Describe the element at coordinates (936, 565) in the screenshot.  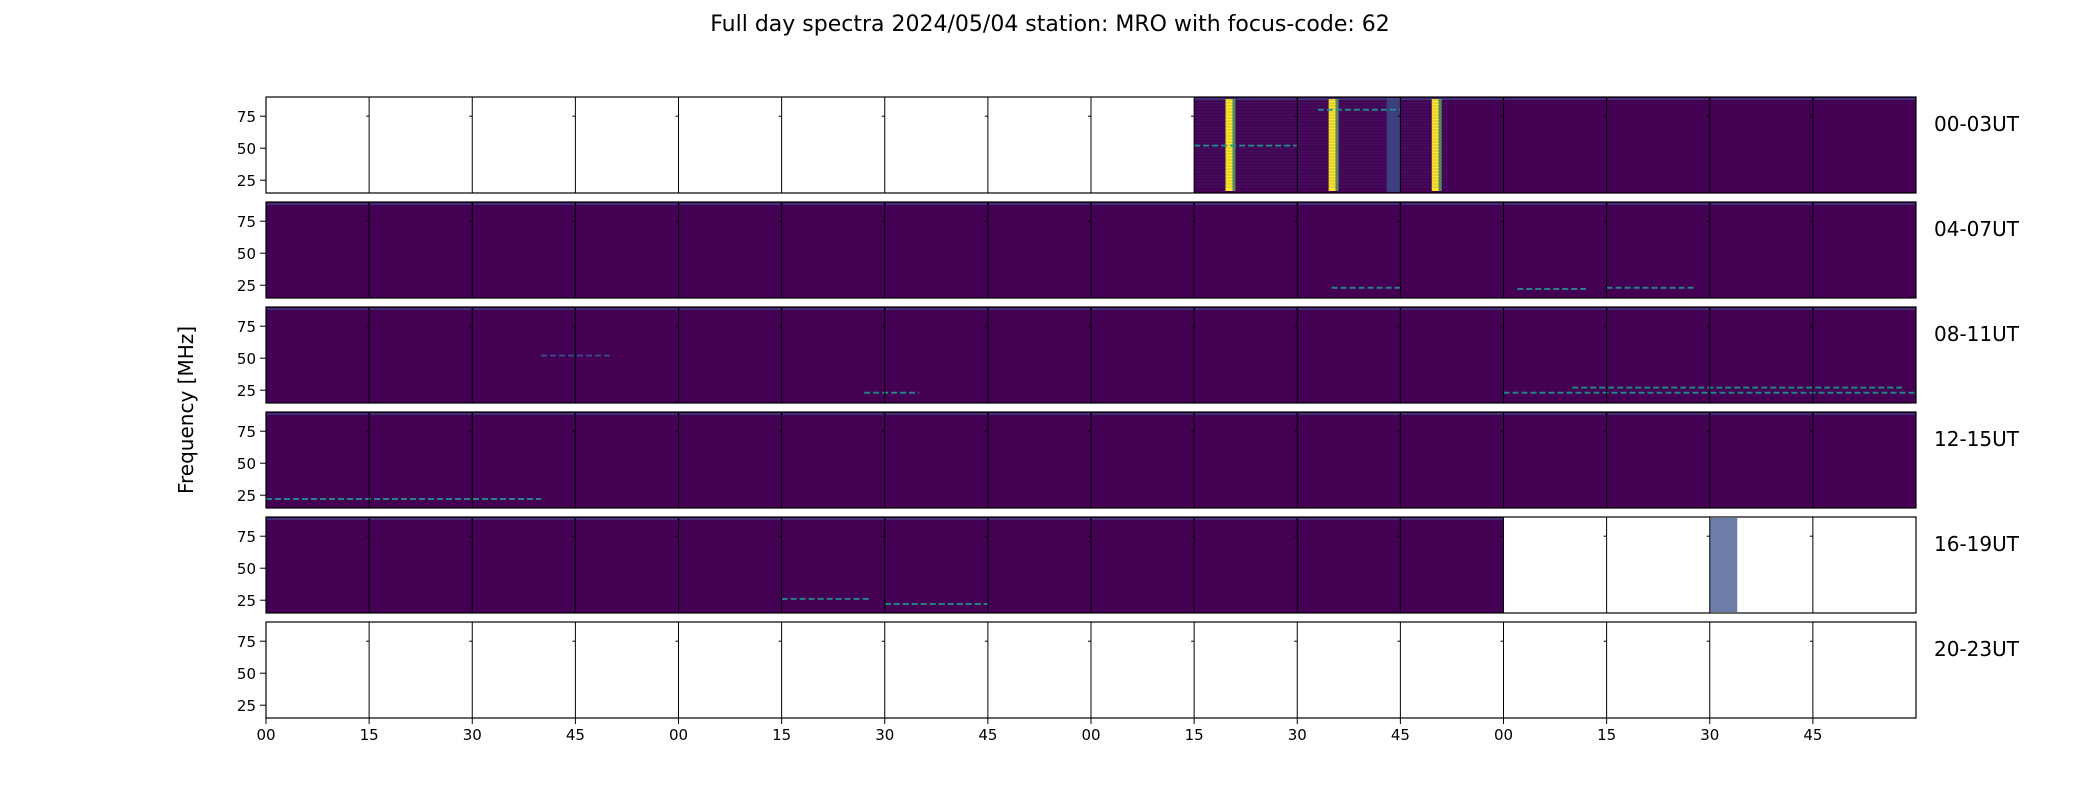
I see `spectrum-panel-r4-p6` at that location.